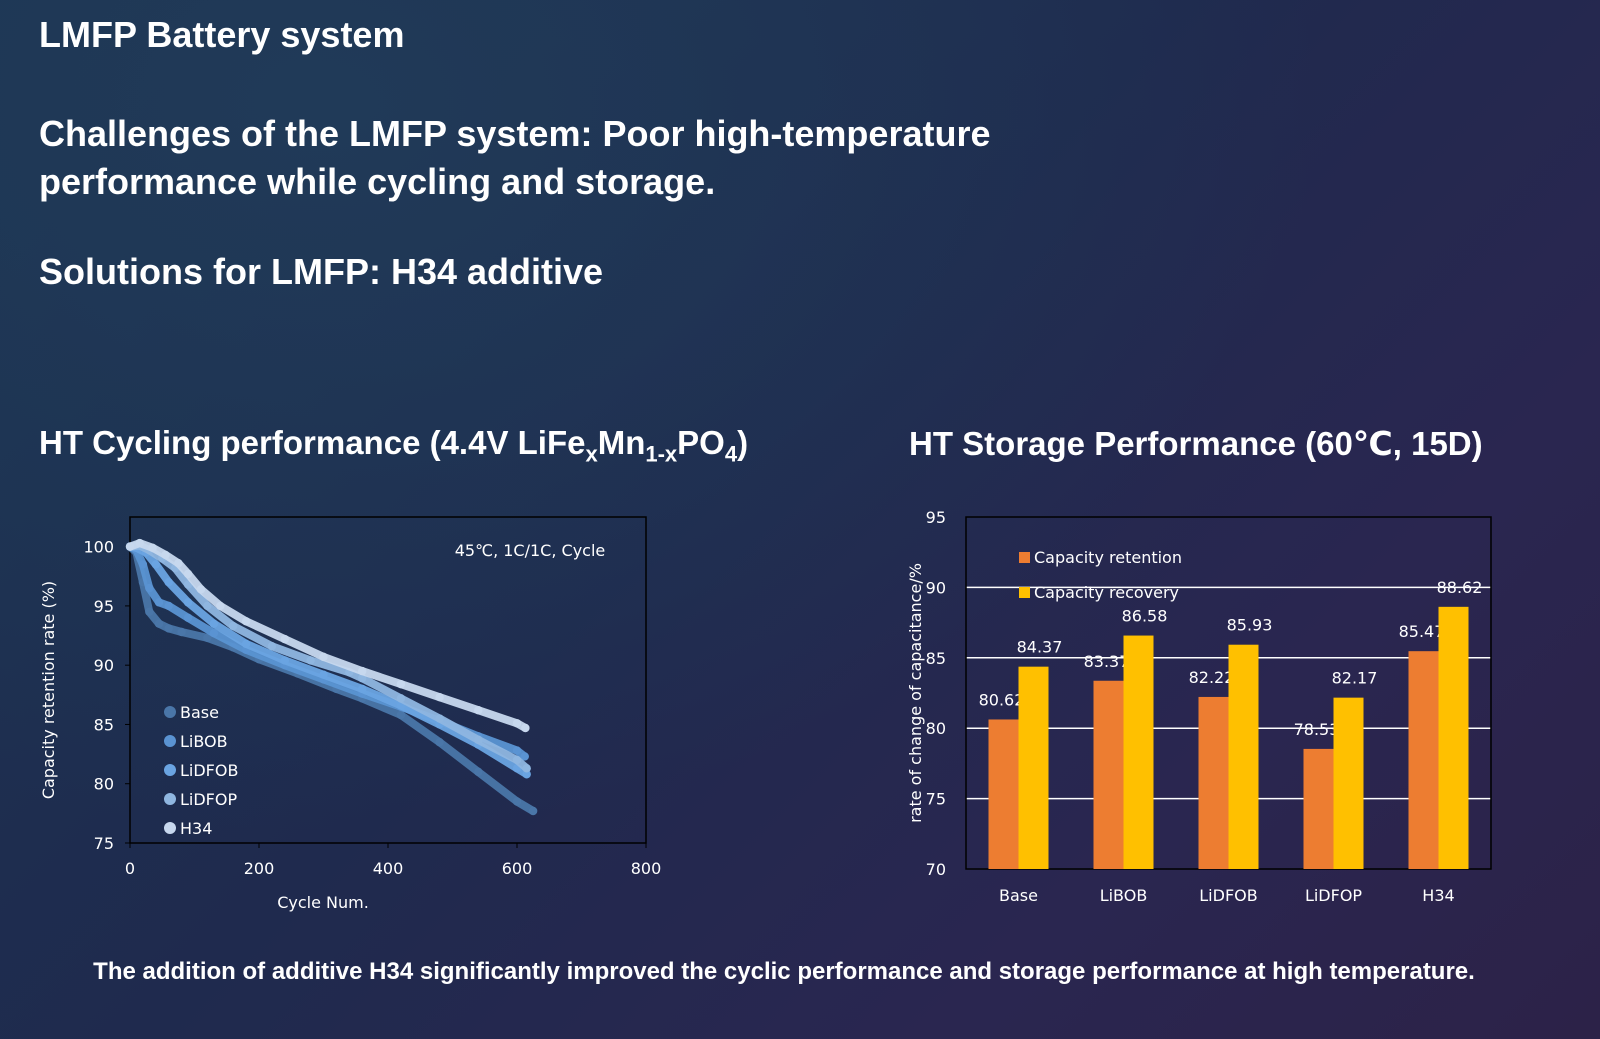 Image resolution: width=1600 pixels, height=1039 pixels. Describe the element at coordinates (1018, 895) in the screenshot. I see `x-category-label: Base` at that location.